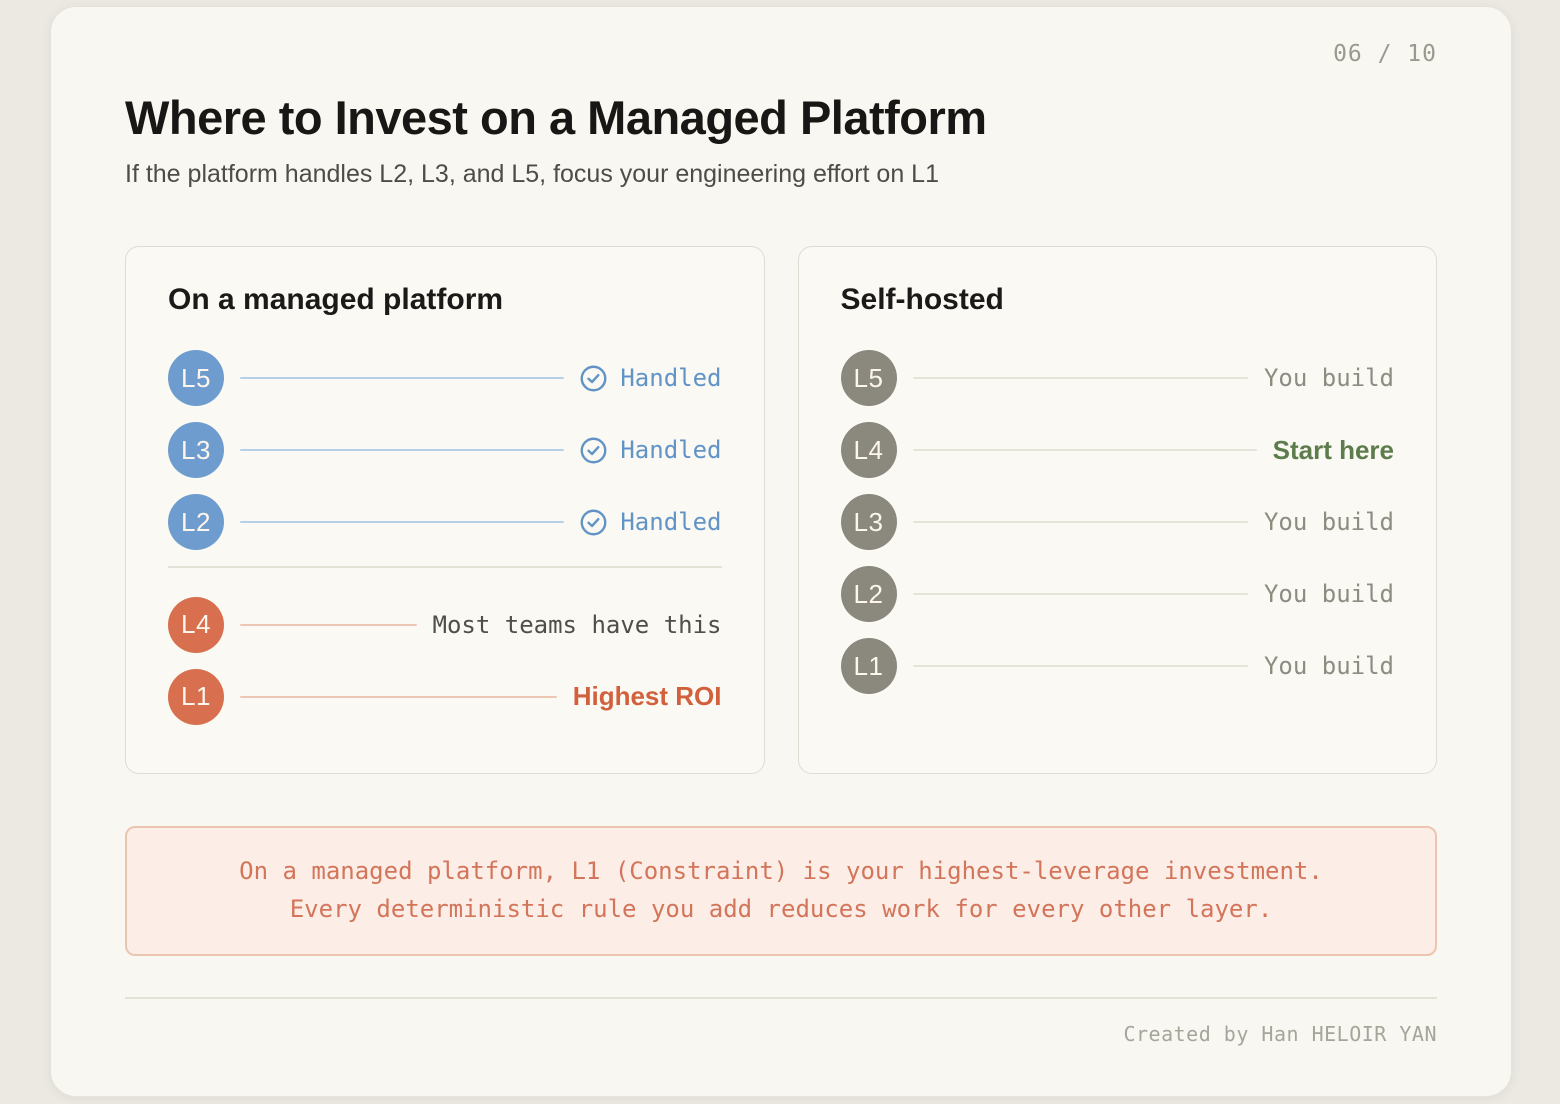 The height and width of the screenshot is (1104, 1560). I want to click on layer-row-l5: L5 Handled, so click(445, 378).